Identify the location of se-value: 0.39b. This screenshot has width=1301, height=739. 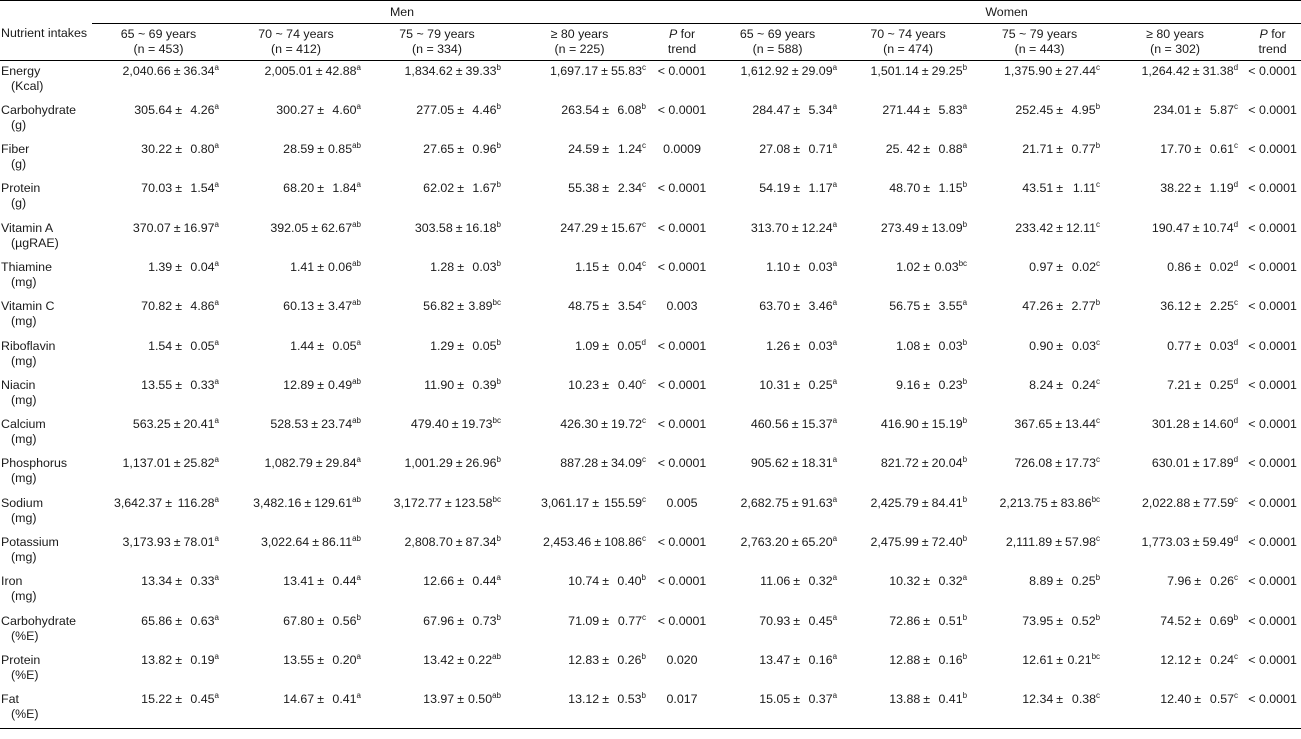
(486, 384).